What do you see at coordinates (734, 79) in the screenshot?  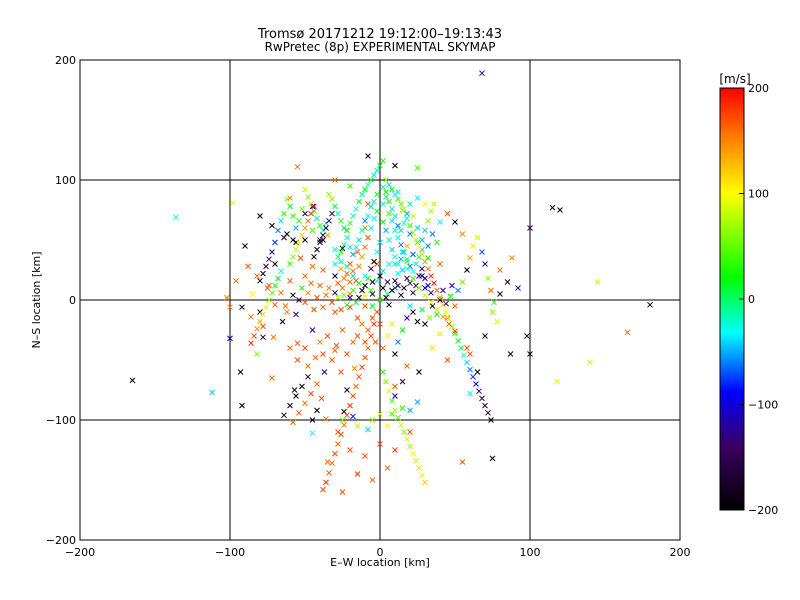 I see `colorbar-label: [m/s]` at bounding box center [734, 79].